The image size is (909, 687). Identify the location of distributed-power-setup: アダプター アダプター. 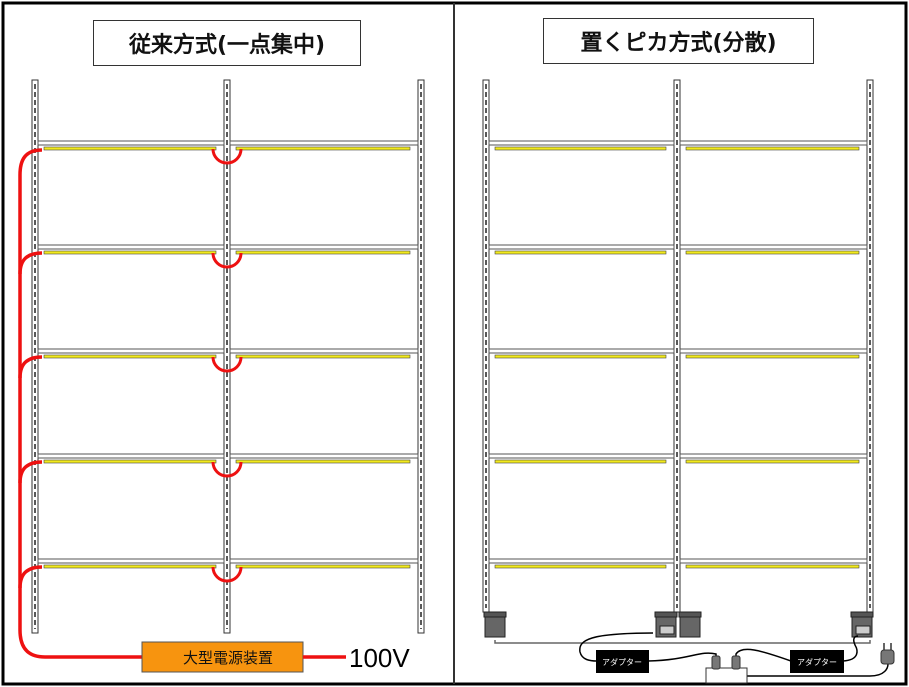
(694, 658).